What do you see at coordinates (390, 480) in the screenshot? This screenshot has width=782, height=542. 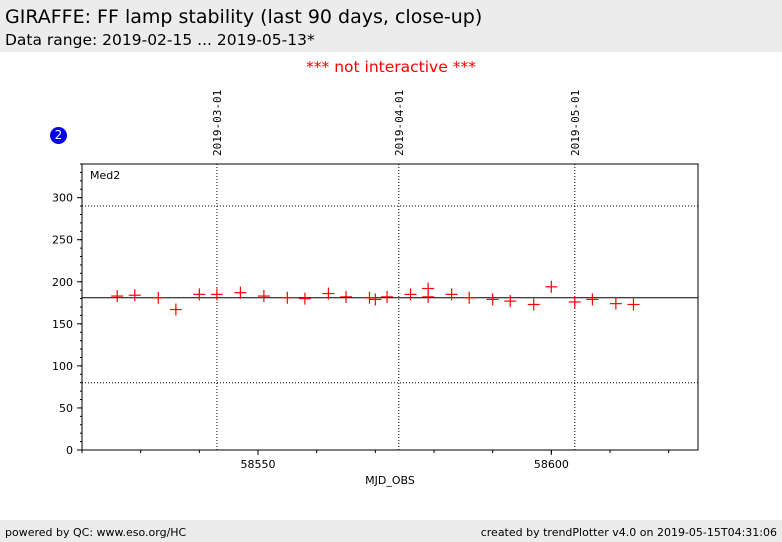 I see `x-axis-label: MJD_OBS` at bounding box center [390, 480].